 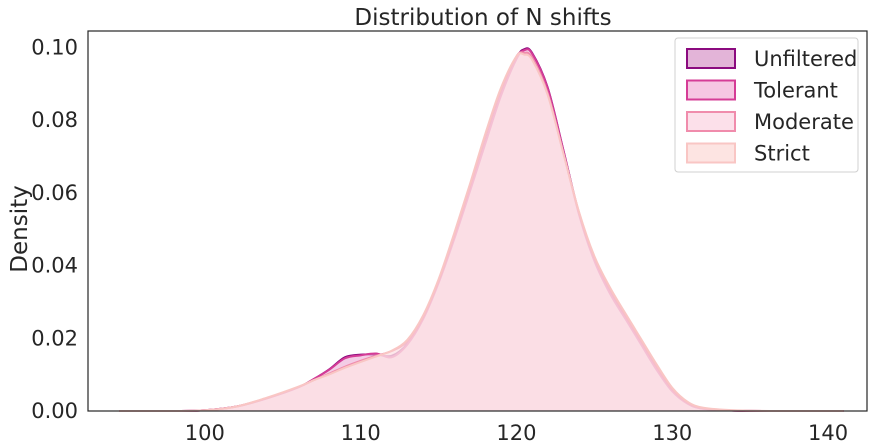 I want to click on y-tick-label: 0.02, so click(x=54, y=338).